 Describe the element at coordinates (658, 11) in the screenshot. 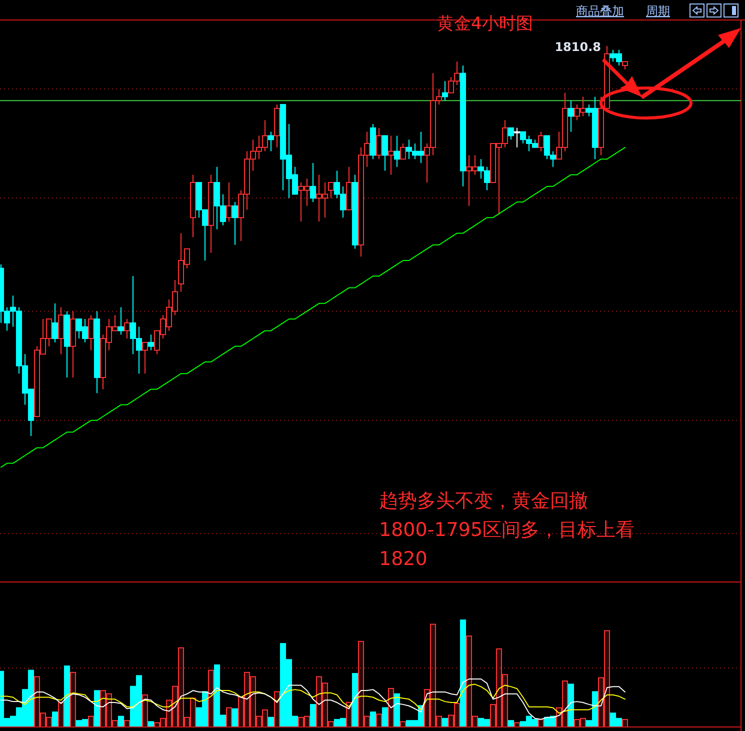

I see `text: 周期` at that location.